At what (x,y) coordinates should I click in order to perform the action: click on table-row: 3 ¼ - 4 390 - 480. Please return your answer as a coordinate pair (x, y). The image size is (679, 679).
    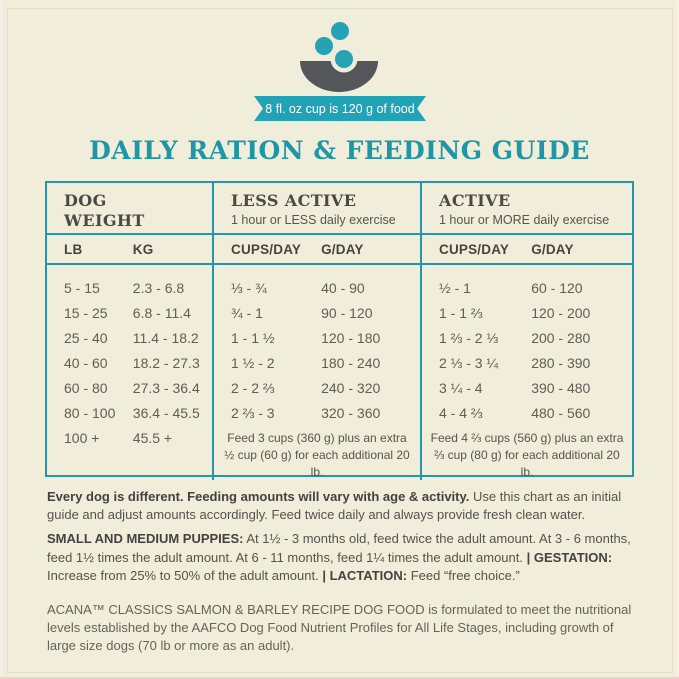
    Looking at the image, I should click on (515, 387).